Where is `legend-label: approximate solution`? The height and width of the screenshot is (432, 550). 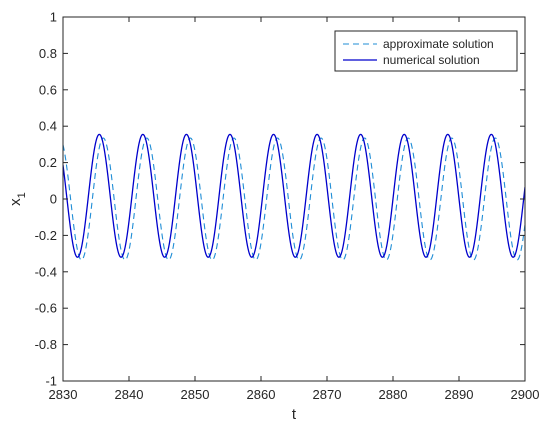
legend-label: approximate solution is located at coordinates (438, 44).